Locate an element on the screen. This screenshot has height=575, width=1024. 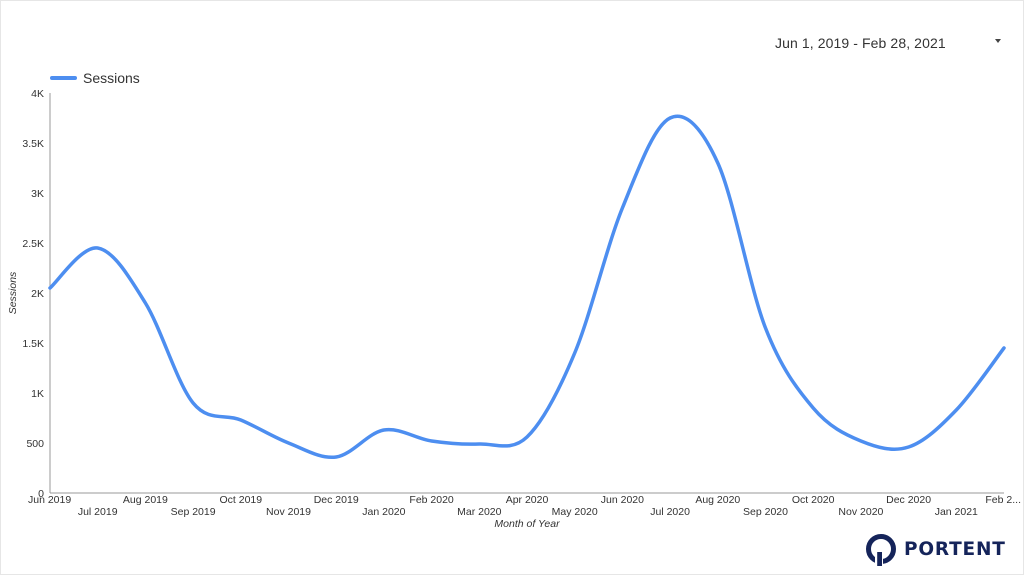
y-tick-label: 4K is located at coordinates (37, 94).